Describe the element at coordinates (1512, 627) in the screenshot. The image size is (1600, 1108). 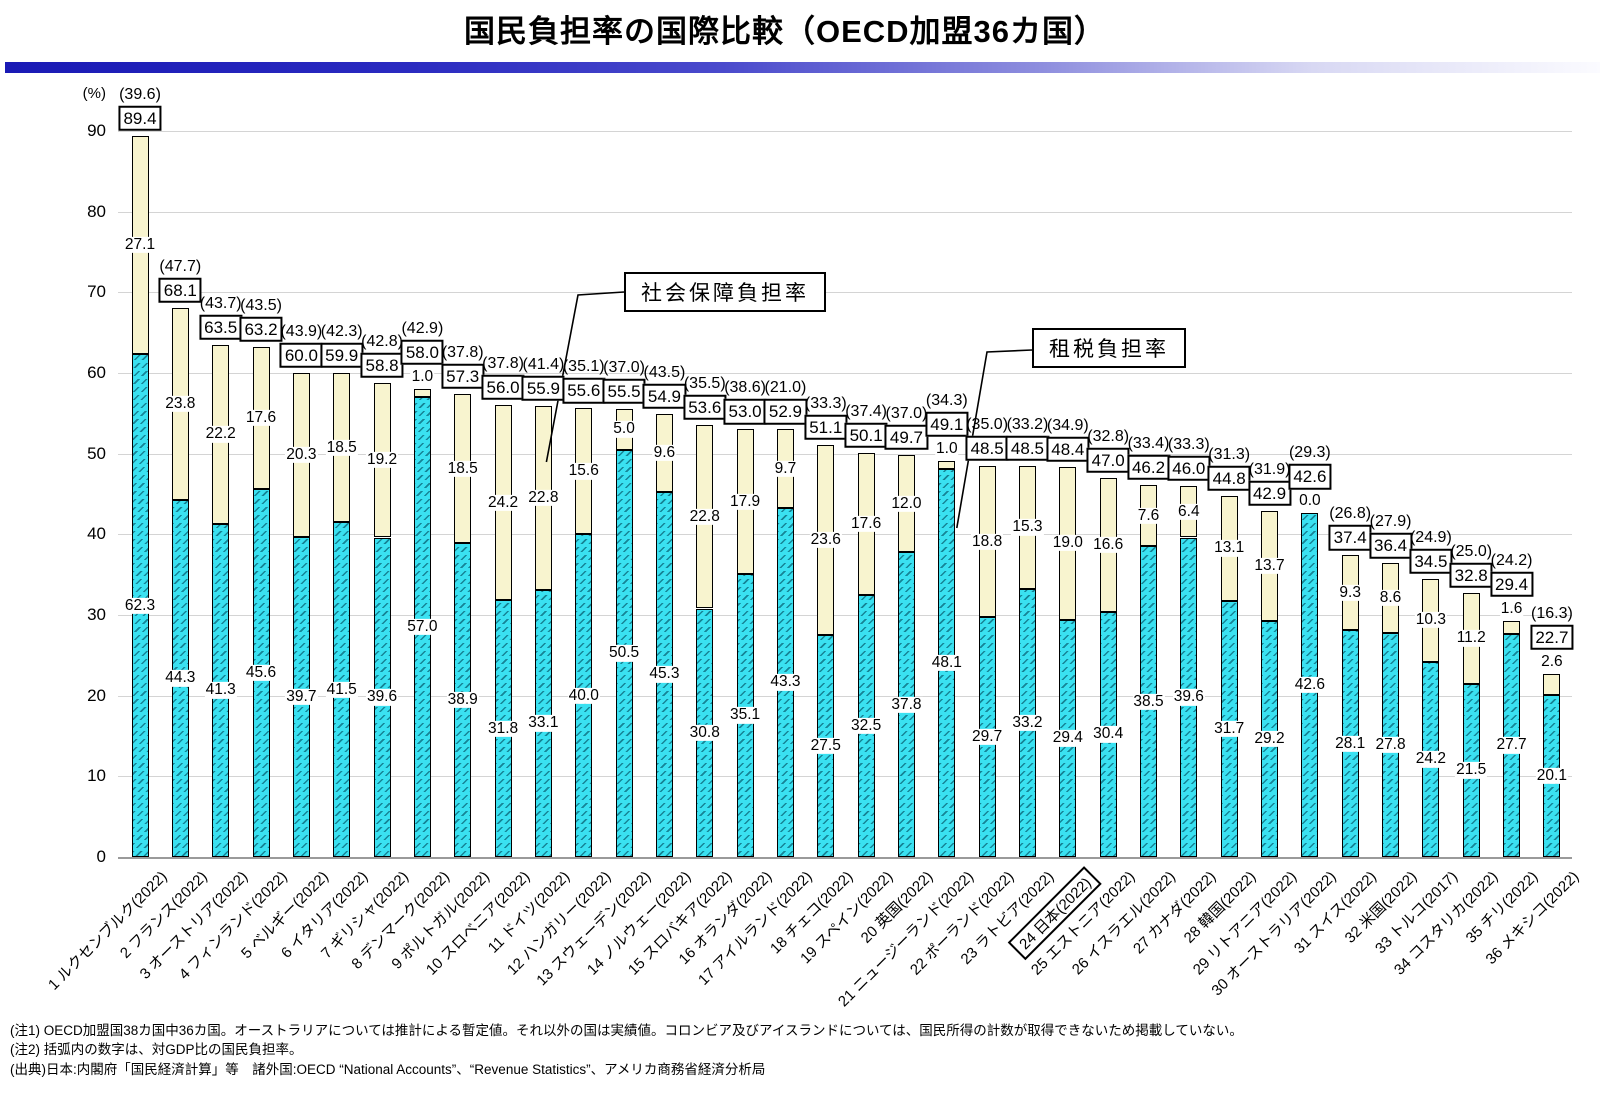
I see `bar-35-social-segment` at that location.